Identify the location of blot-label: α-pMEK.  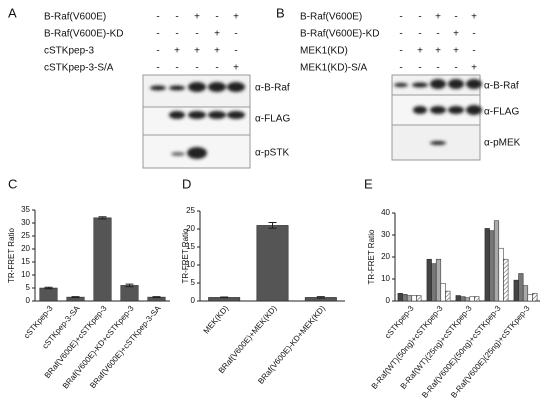
(502, 143).